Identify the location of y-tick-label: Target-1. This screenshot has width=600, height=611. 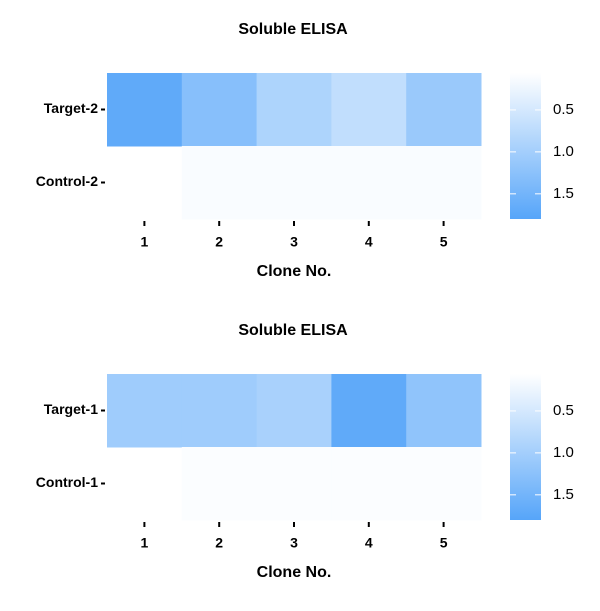
(71, 409).